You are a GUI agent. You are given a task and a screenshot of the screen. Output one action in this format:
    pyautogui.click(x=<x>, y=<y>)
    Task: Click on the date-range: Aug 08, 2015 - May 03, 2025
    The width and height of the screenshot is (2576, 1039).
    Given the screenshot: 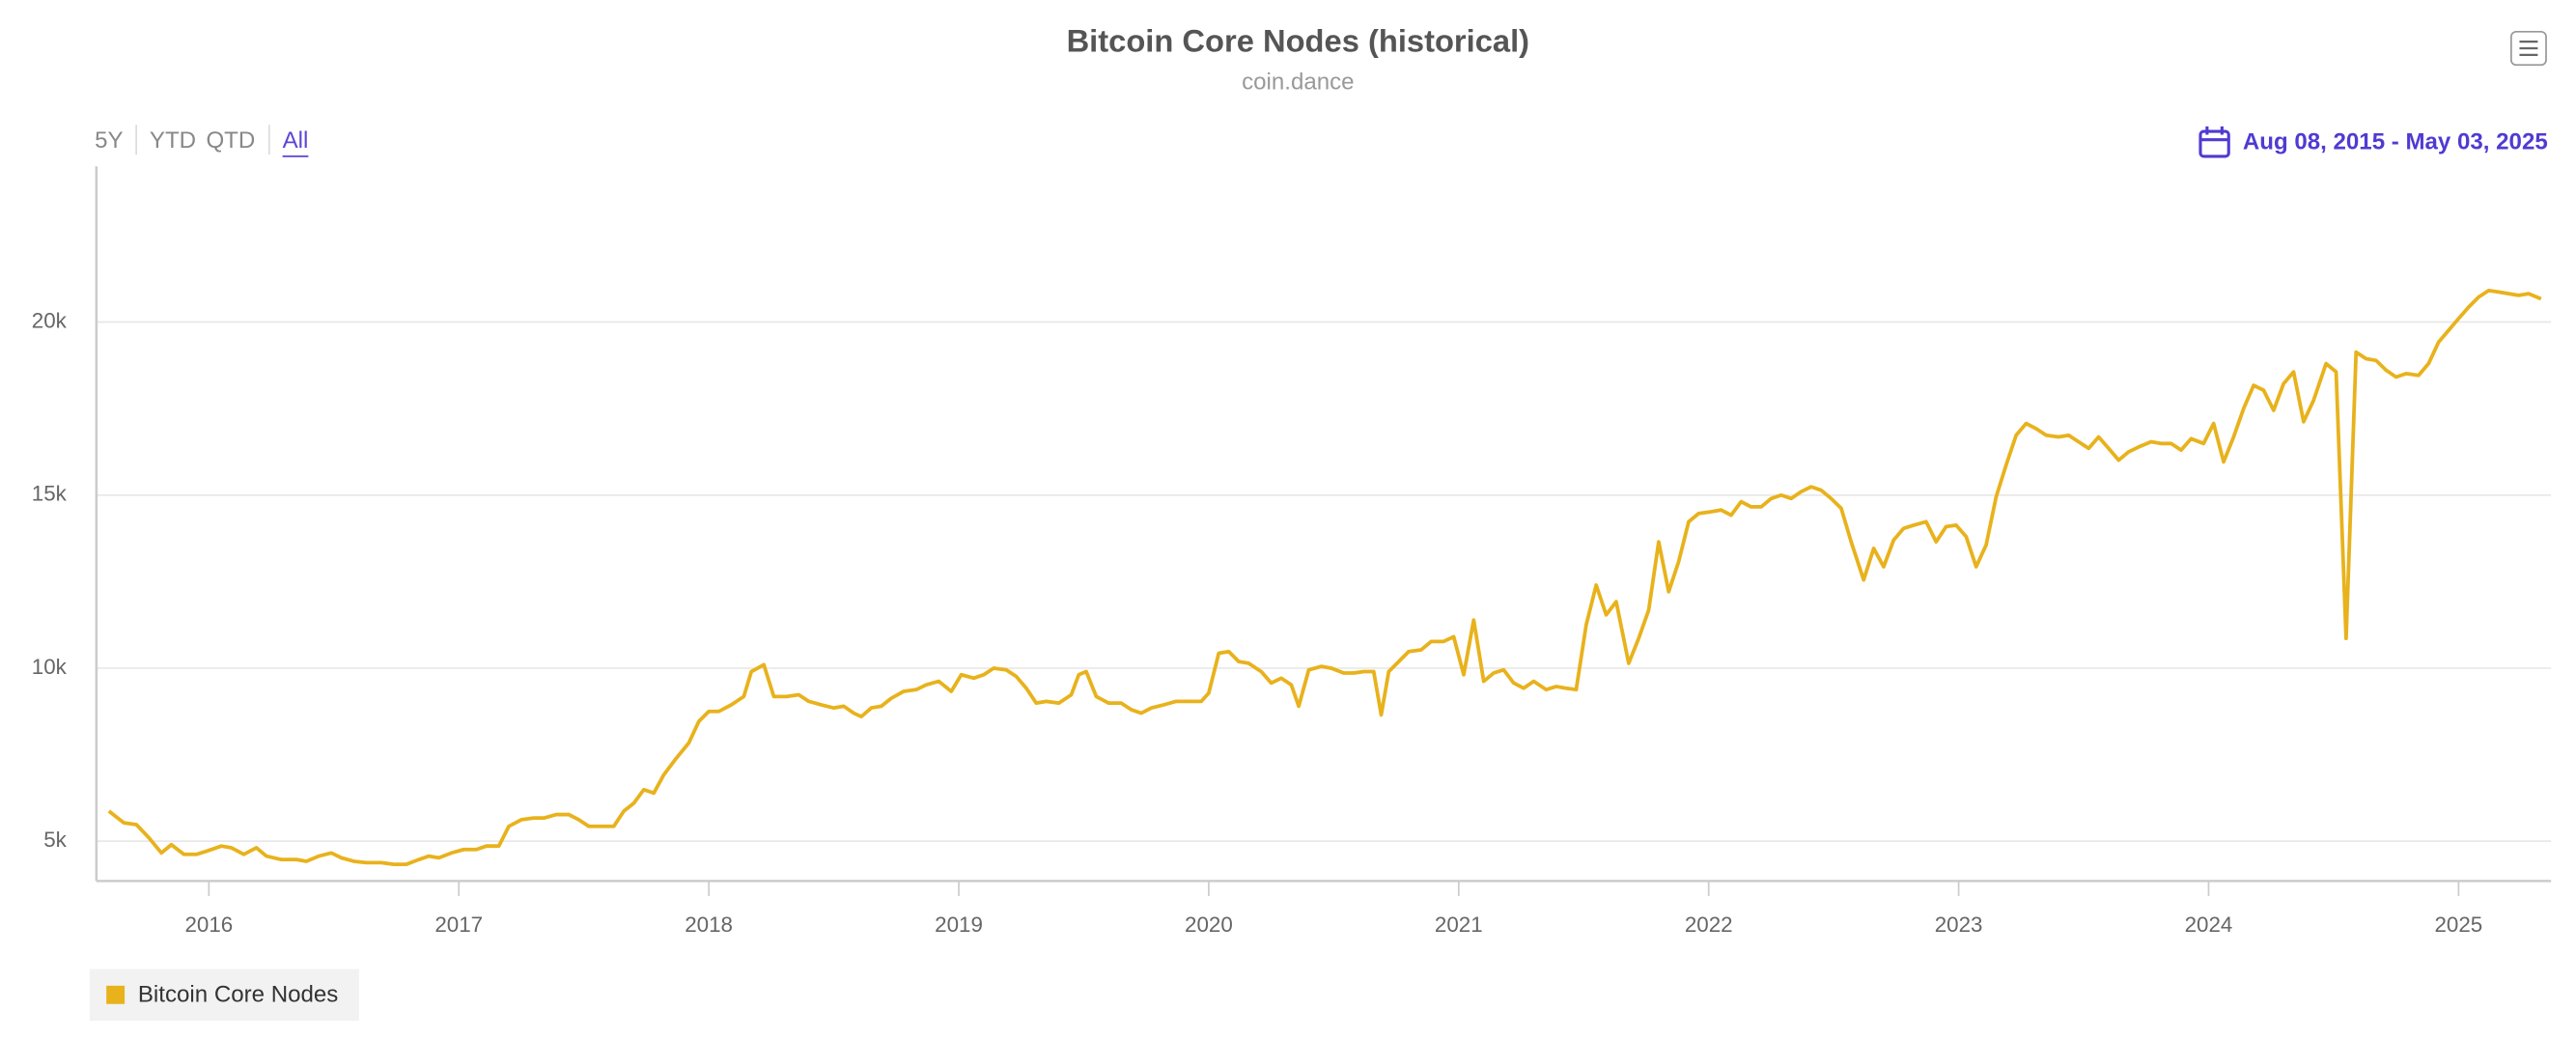 What is the action you would take?
    pyautogui.click(x=2396, y=141)
    